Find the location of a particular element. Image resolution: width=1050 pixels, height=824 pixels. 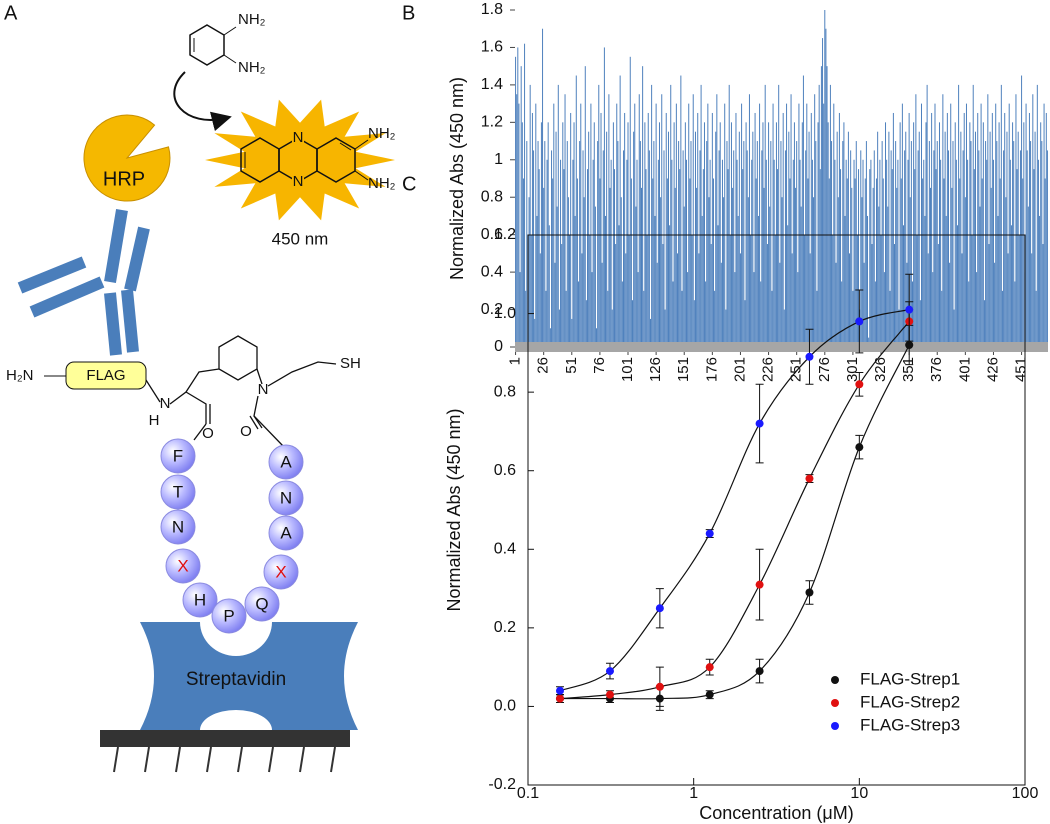

y-tick-label: 0.2 is located at coordinates (505, 627).